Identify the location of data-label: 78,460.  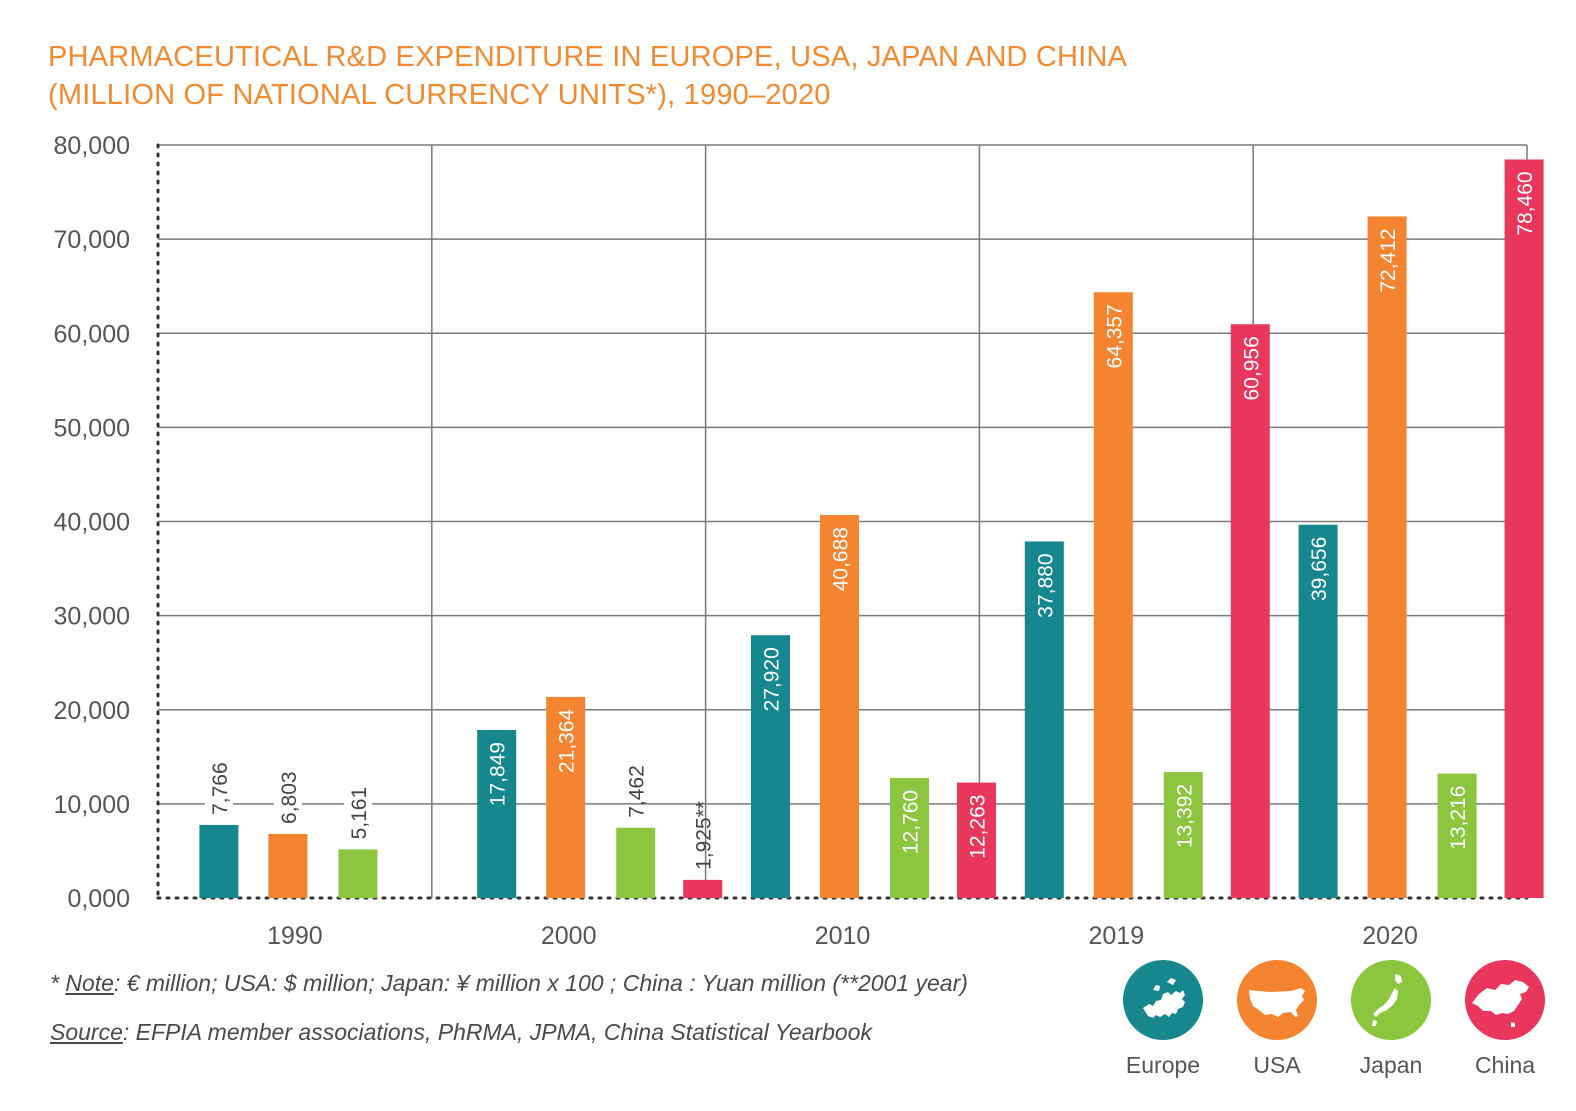
(1525, 203).